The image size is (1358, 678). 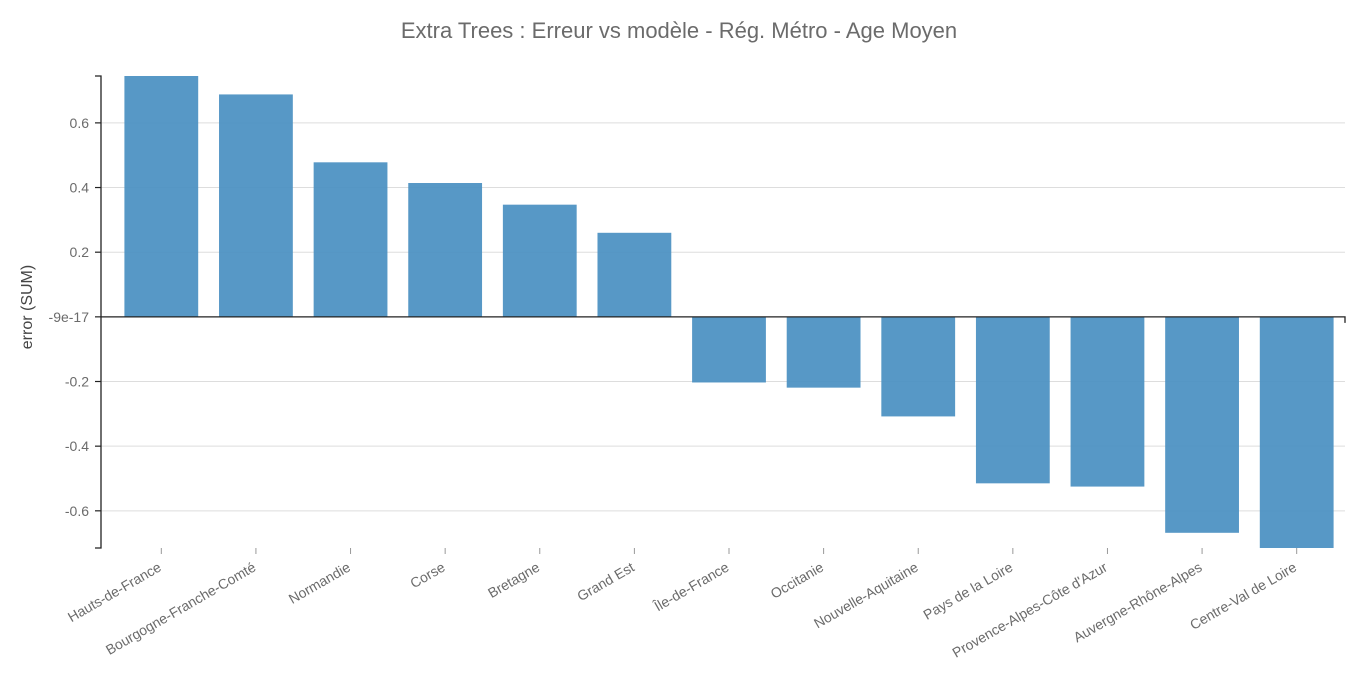 I want to click on y-axis-label: error (SUM), so click(x=27, y=307).